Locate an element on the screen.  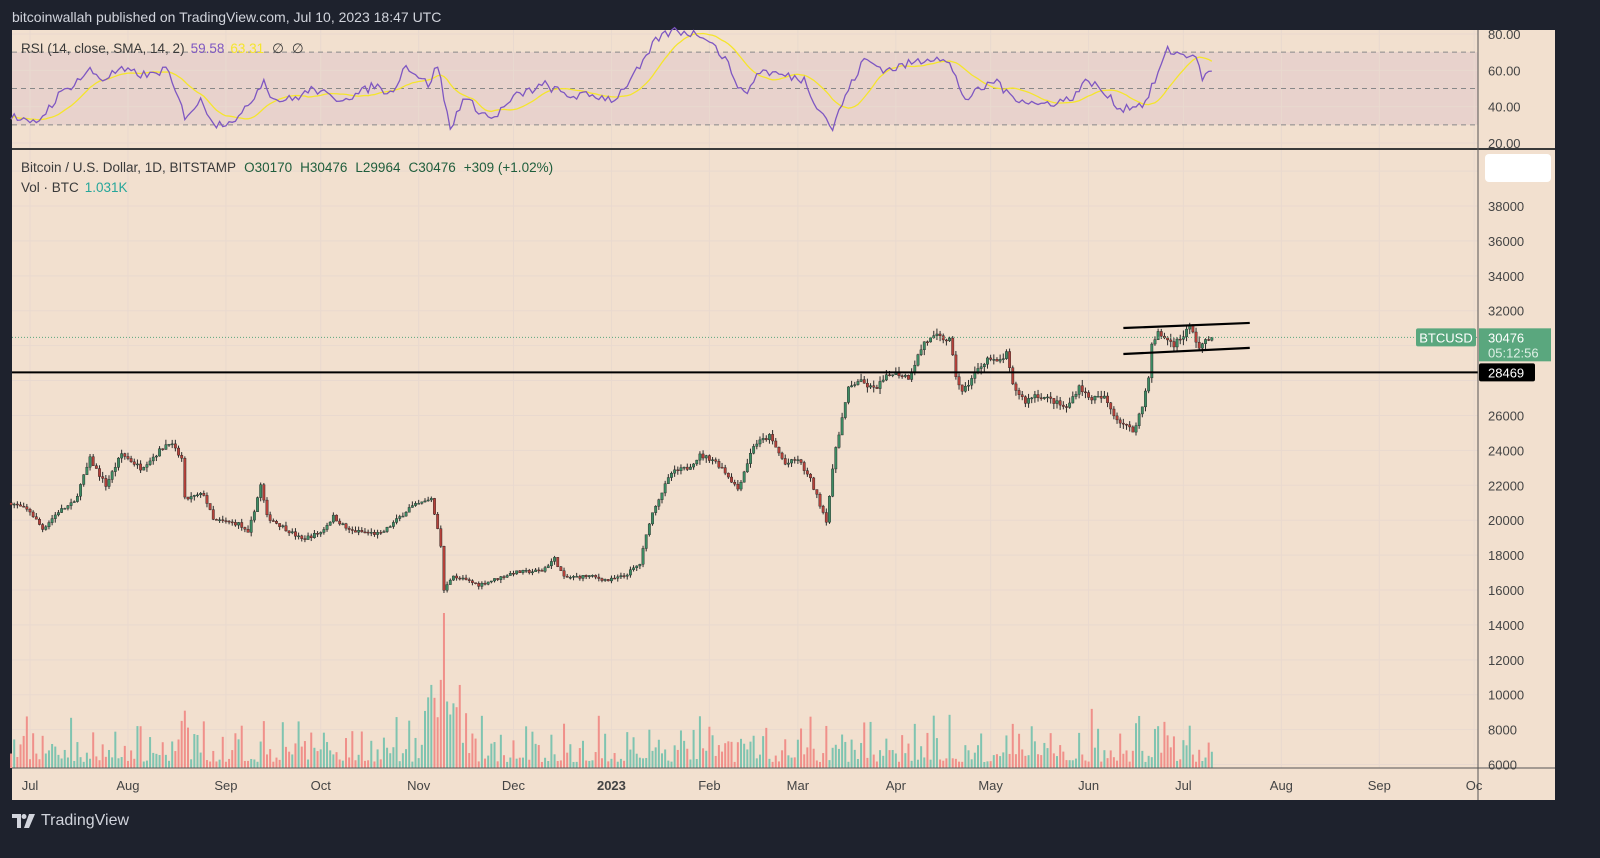
symbol-title: Bitcoin / U.S. Dollar, 1D, BITSTAMP is located at coordinates (129, 167).